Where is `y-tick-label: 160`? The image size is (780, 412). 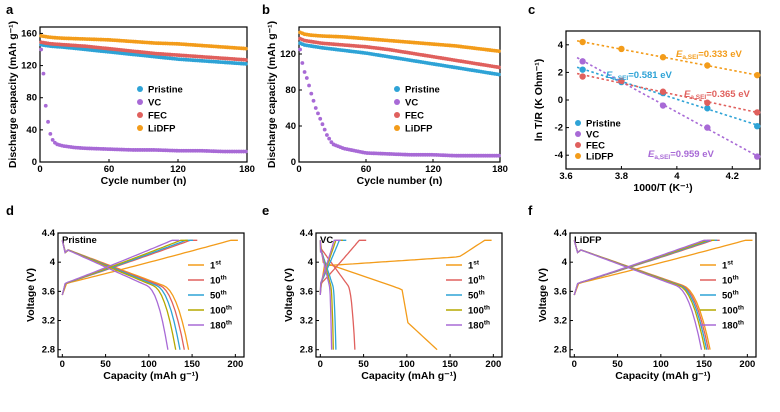 y-tick-label: 160 is located at coordinates (29, 33).